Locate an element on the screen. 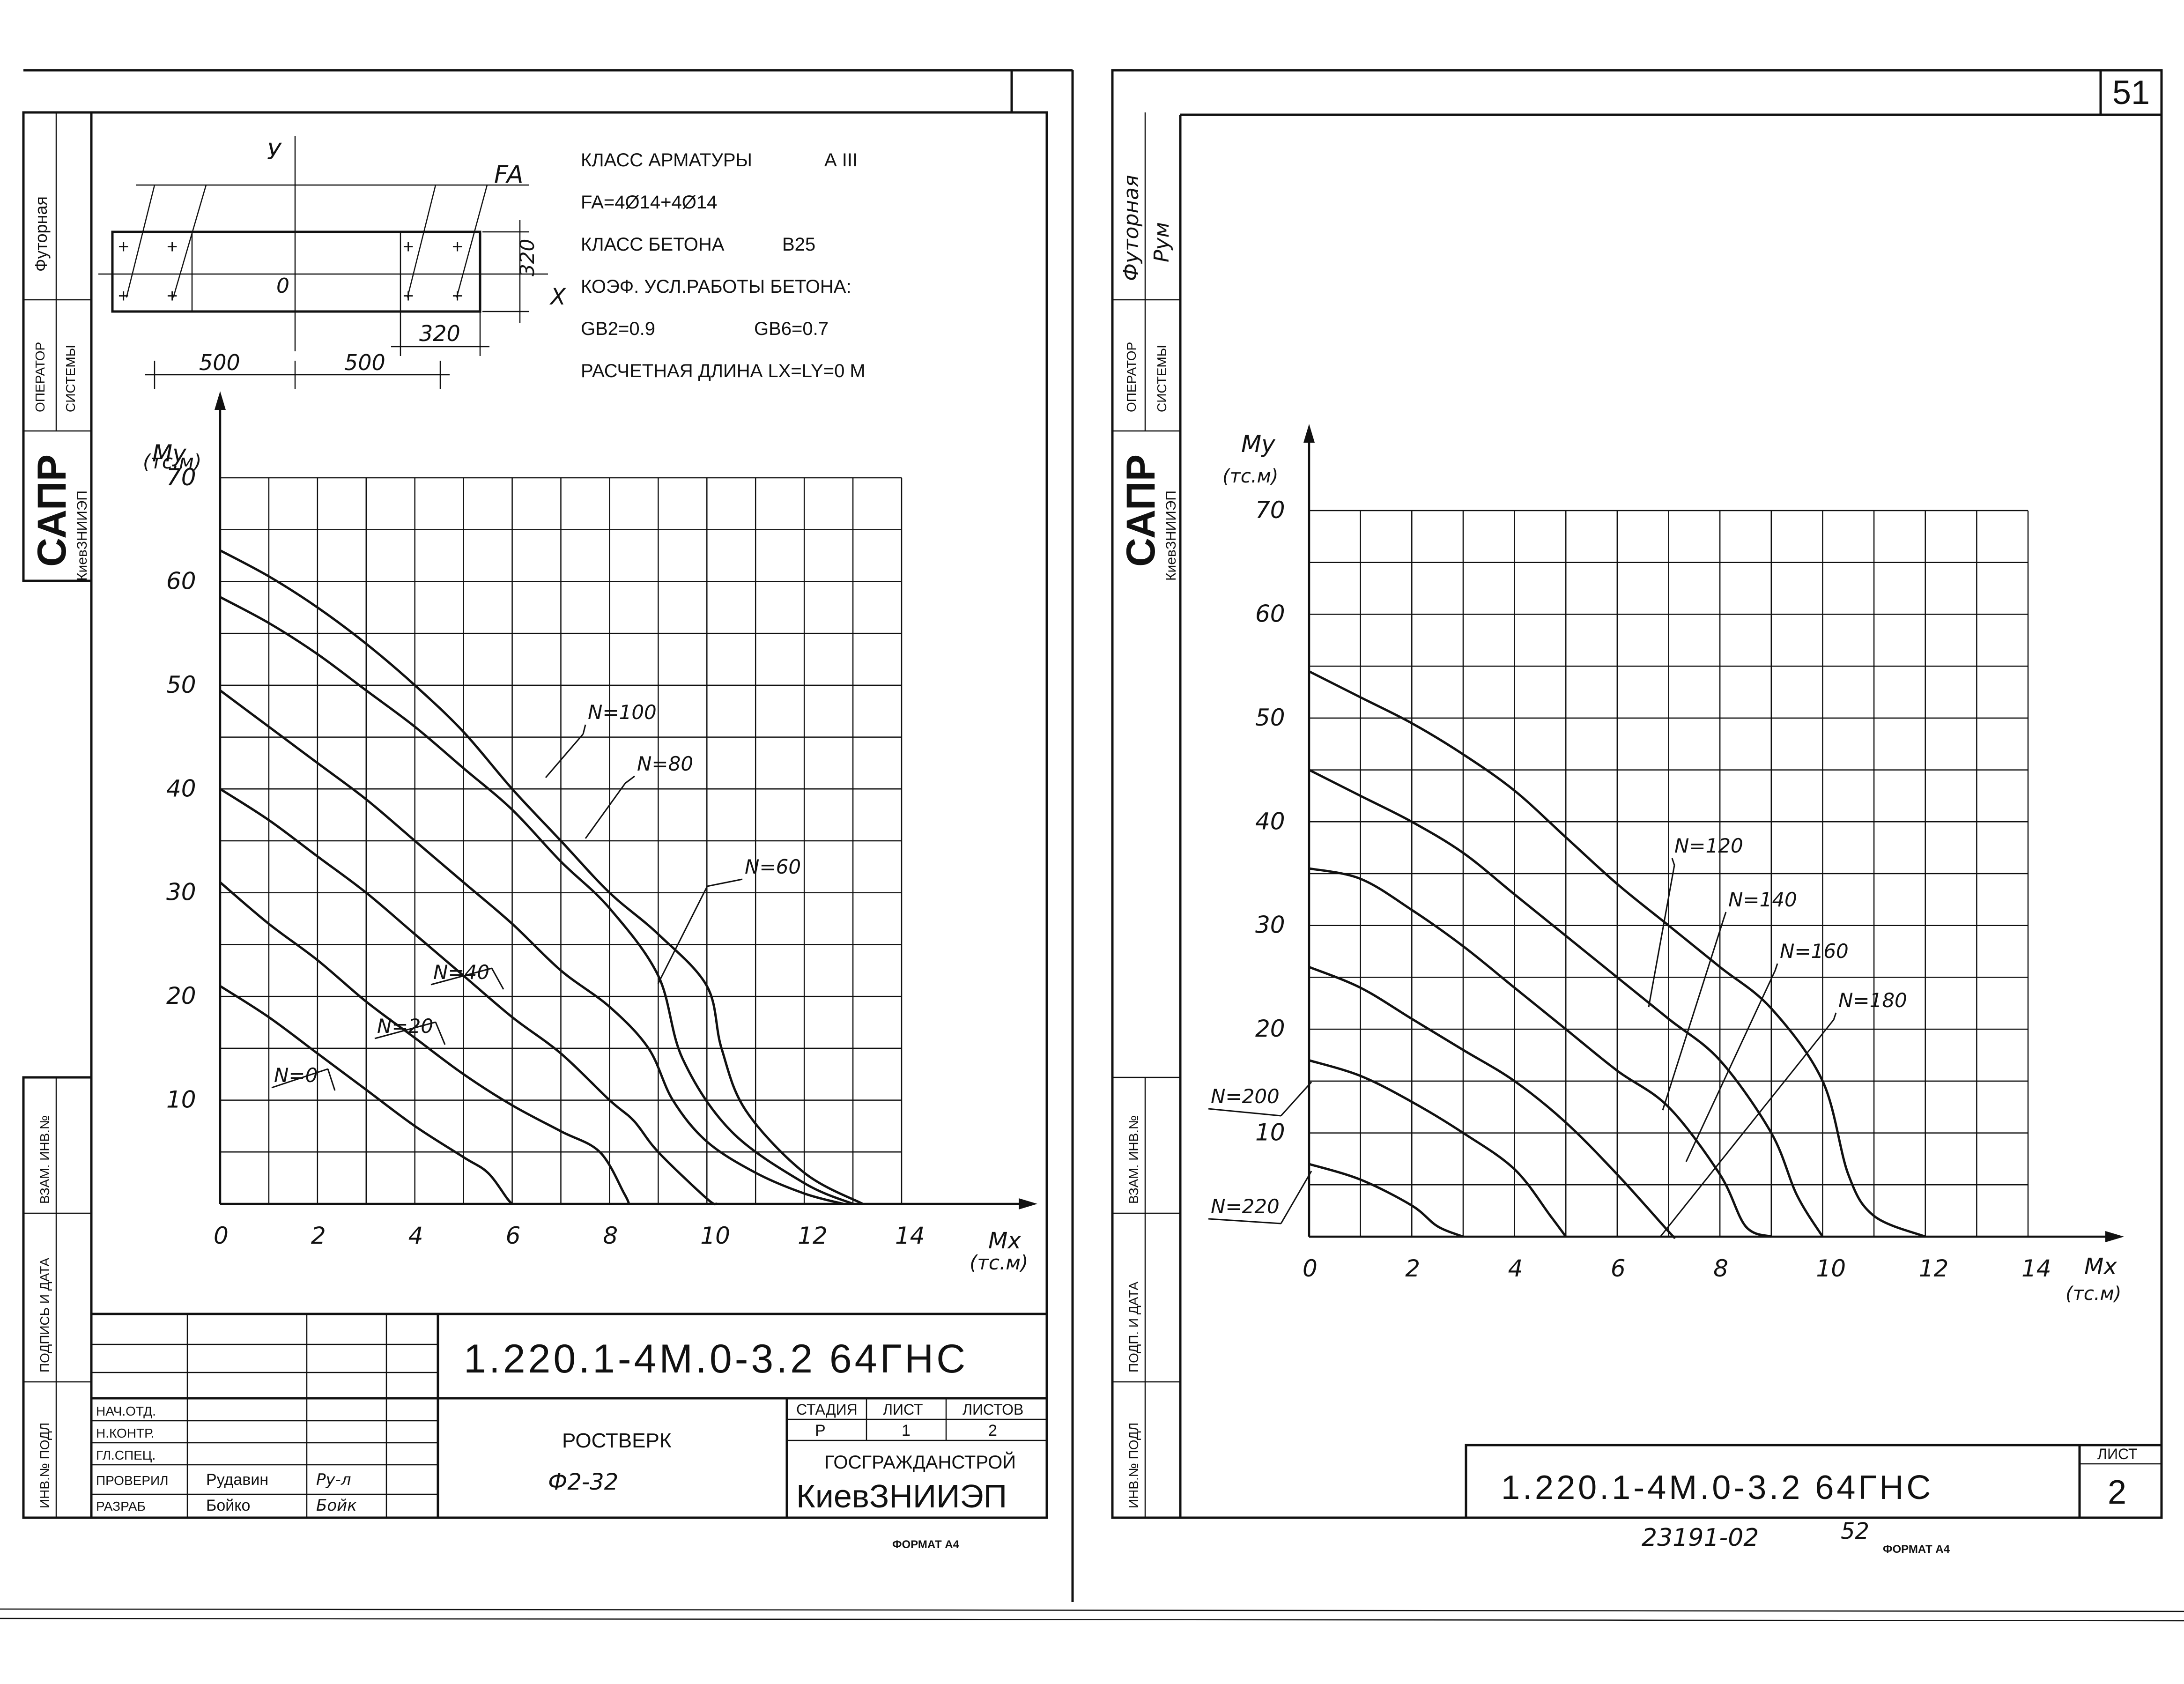  series-label: N=40 is located at coordinates (461, 973).